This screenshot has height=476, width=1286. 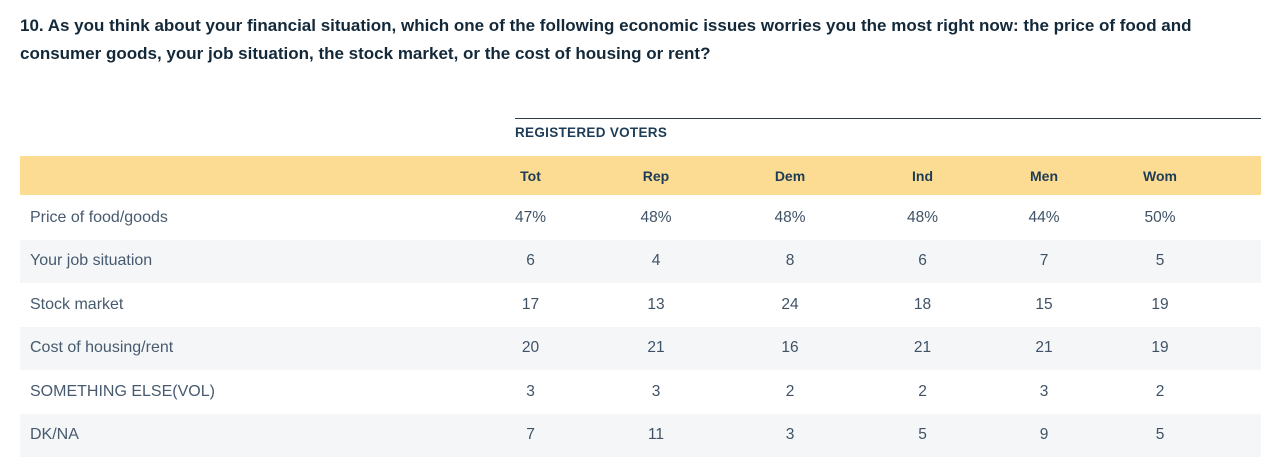 I want to click on table-cell: 15, so click(x=1044, y=304).